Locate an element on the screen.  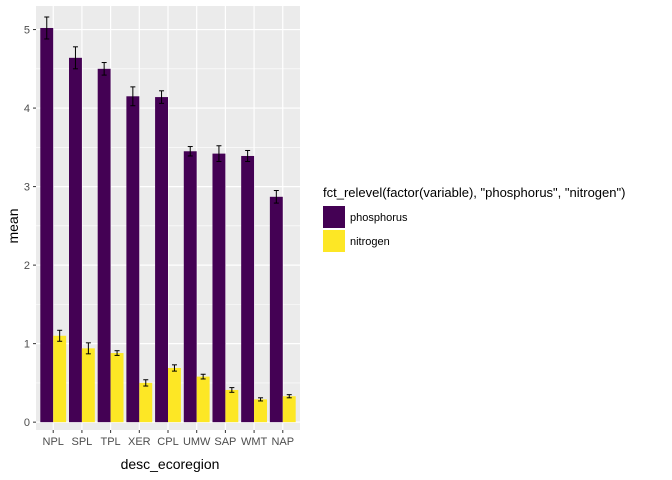
bar-phosphorus-NPL is located at coordinates (47, 225).